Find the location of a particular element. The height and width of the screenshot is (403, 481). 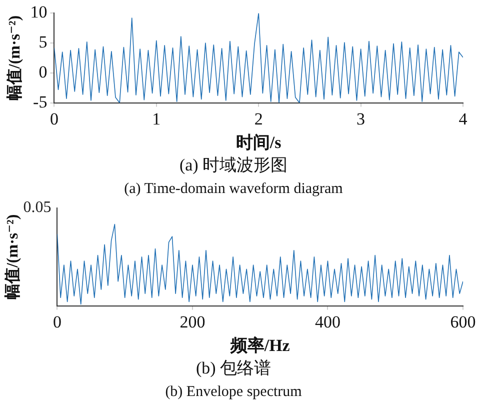

x-axis-title: 频率/Hz is located at coordinates (259, 345).